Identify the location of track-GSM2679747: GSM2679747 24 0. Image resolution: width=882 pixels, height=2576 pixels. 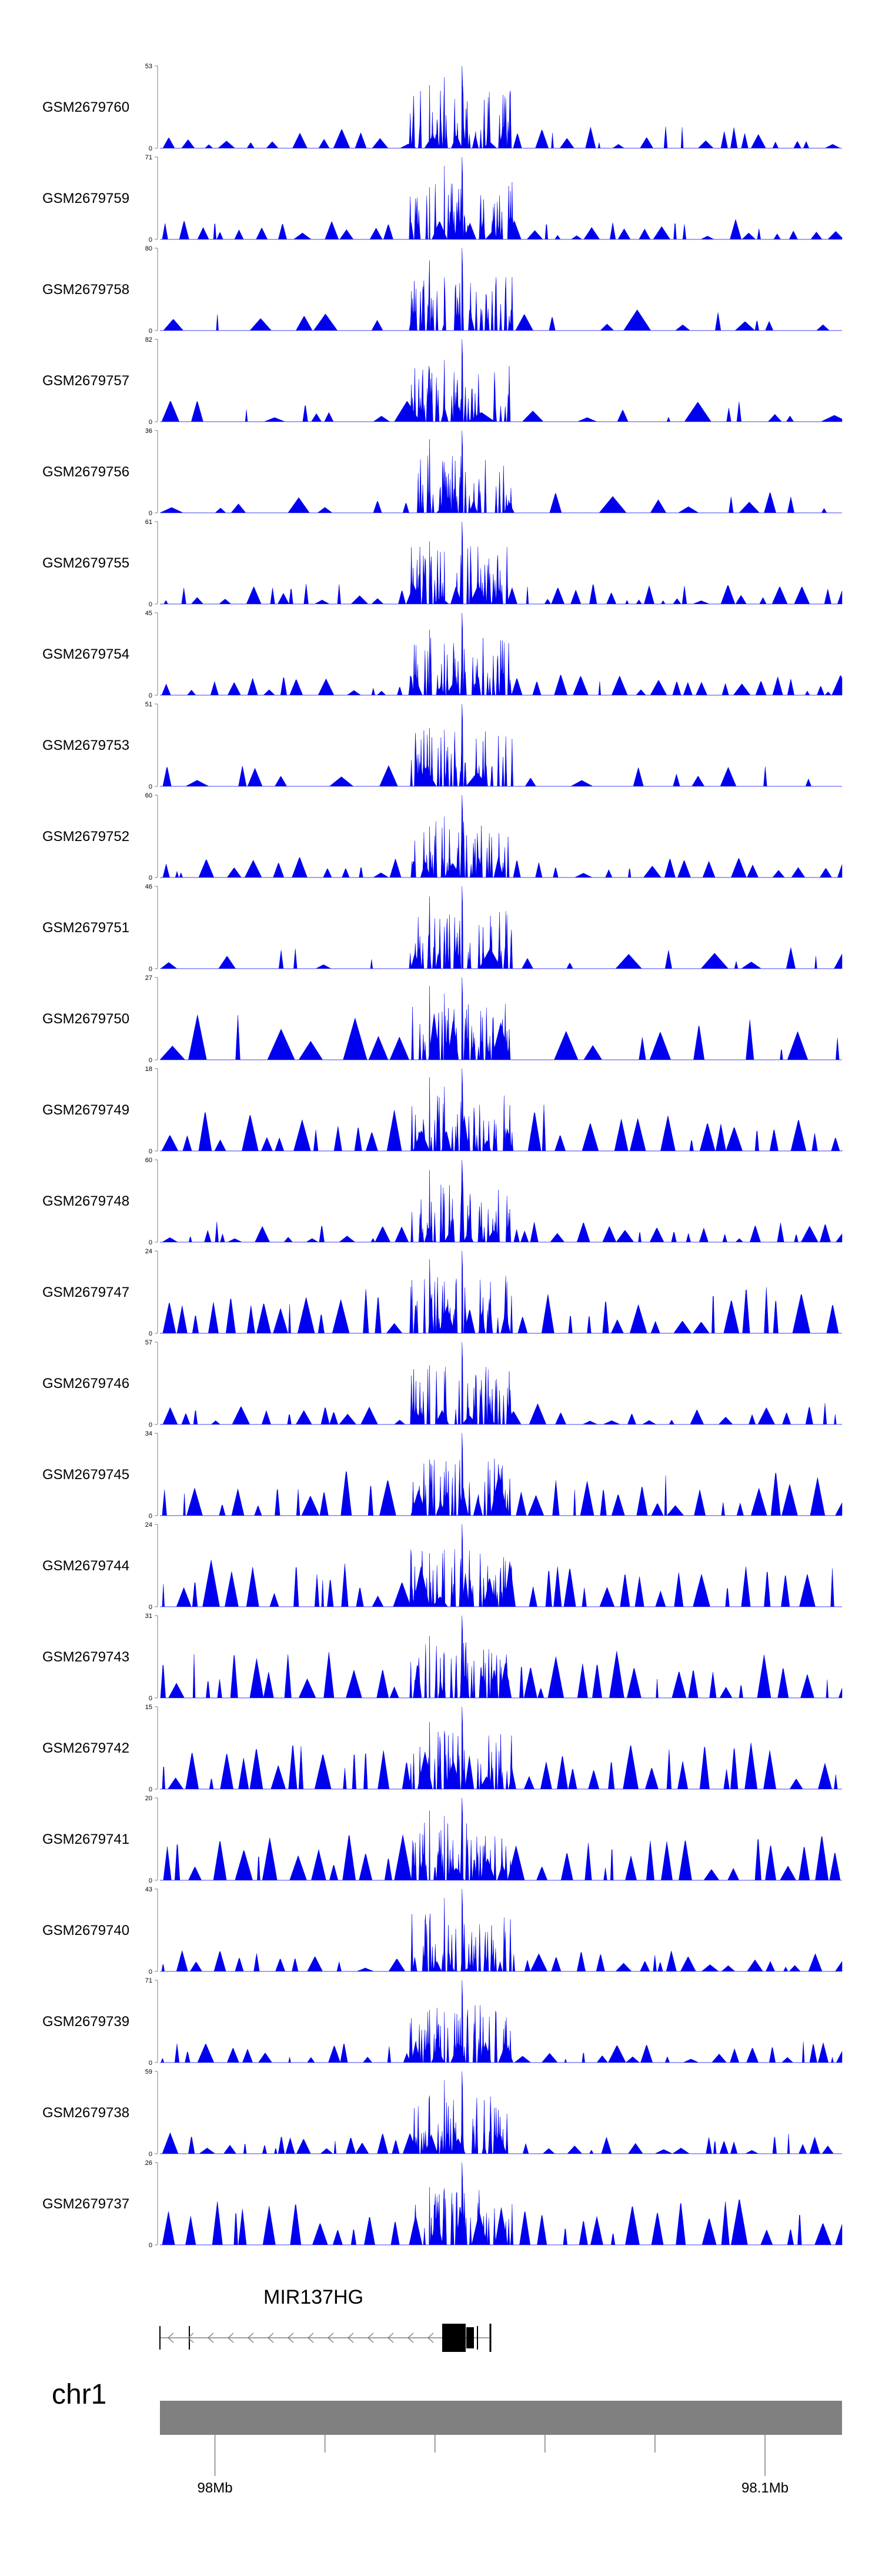
(442, 1292).